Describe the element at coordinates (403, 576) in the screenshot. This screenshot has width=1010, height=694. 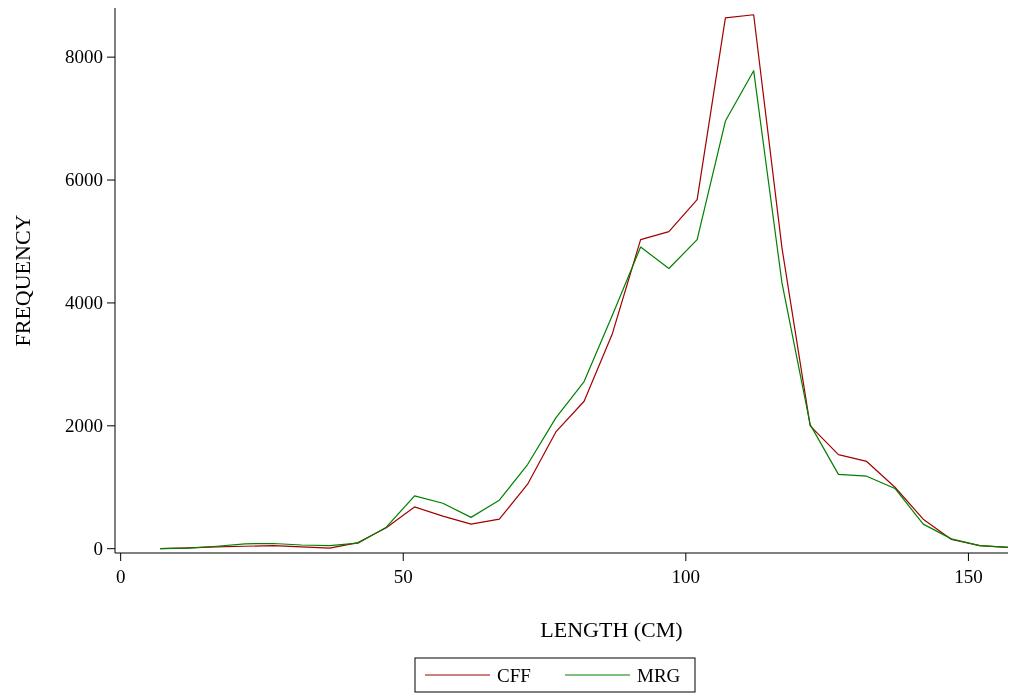
I see `x-tick-label: 50` at that location.